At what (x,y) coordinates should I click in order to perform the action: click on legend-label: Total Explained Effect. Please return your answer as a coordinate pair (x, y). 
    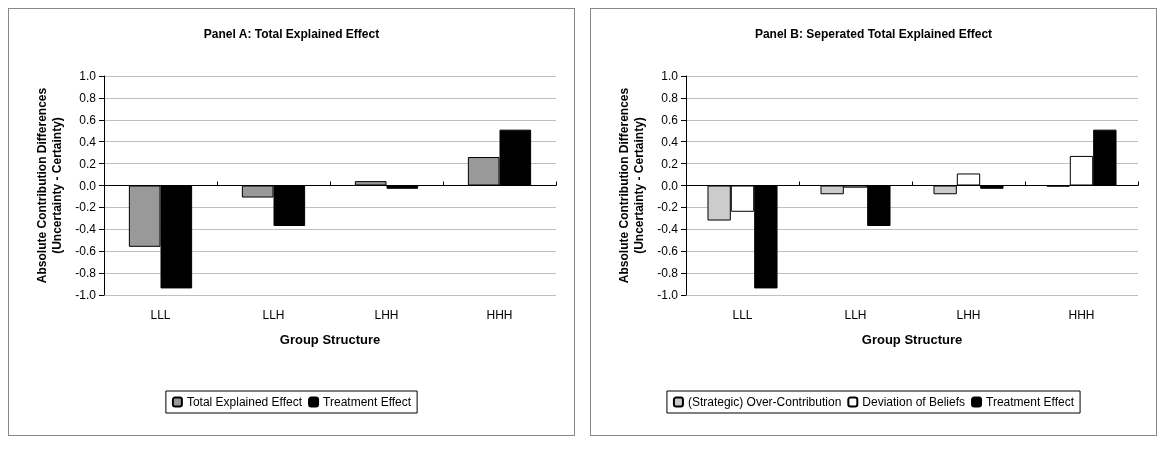
    Looking at the image, I should click on (244, 402).